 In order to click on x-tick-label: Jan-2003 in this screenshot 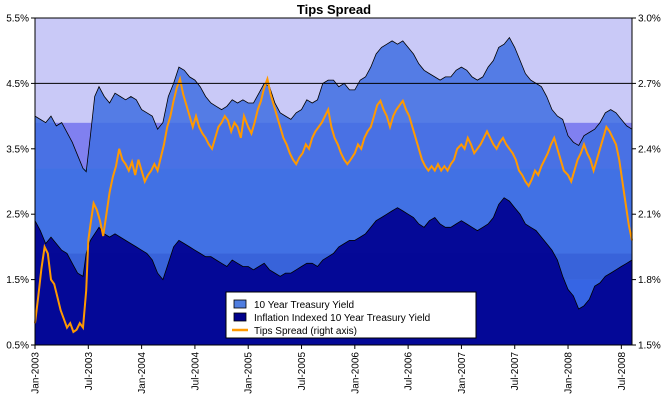, I will do `click(36, 373)`.